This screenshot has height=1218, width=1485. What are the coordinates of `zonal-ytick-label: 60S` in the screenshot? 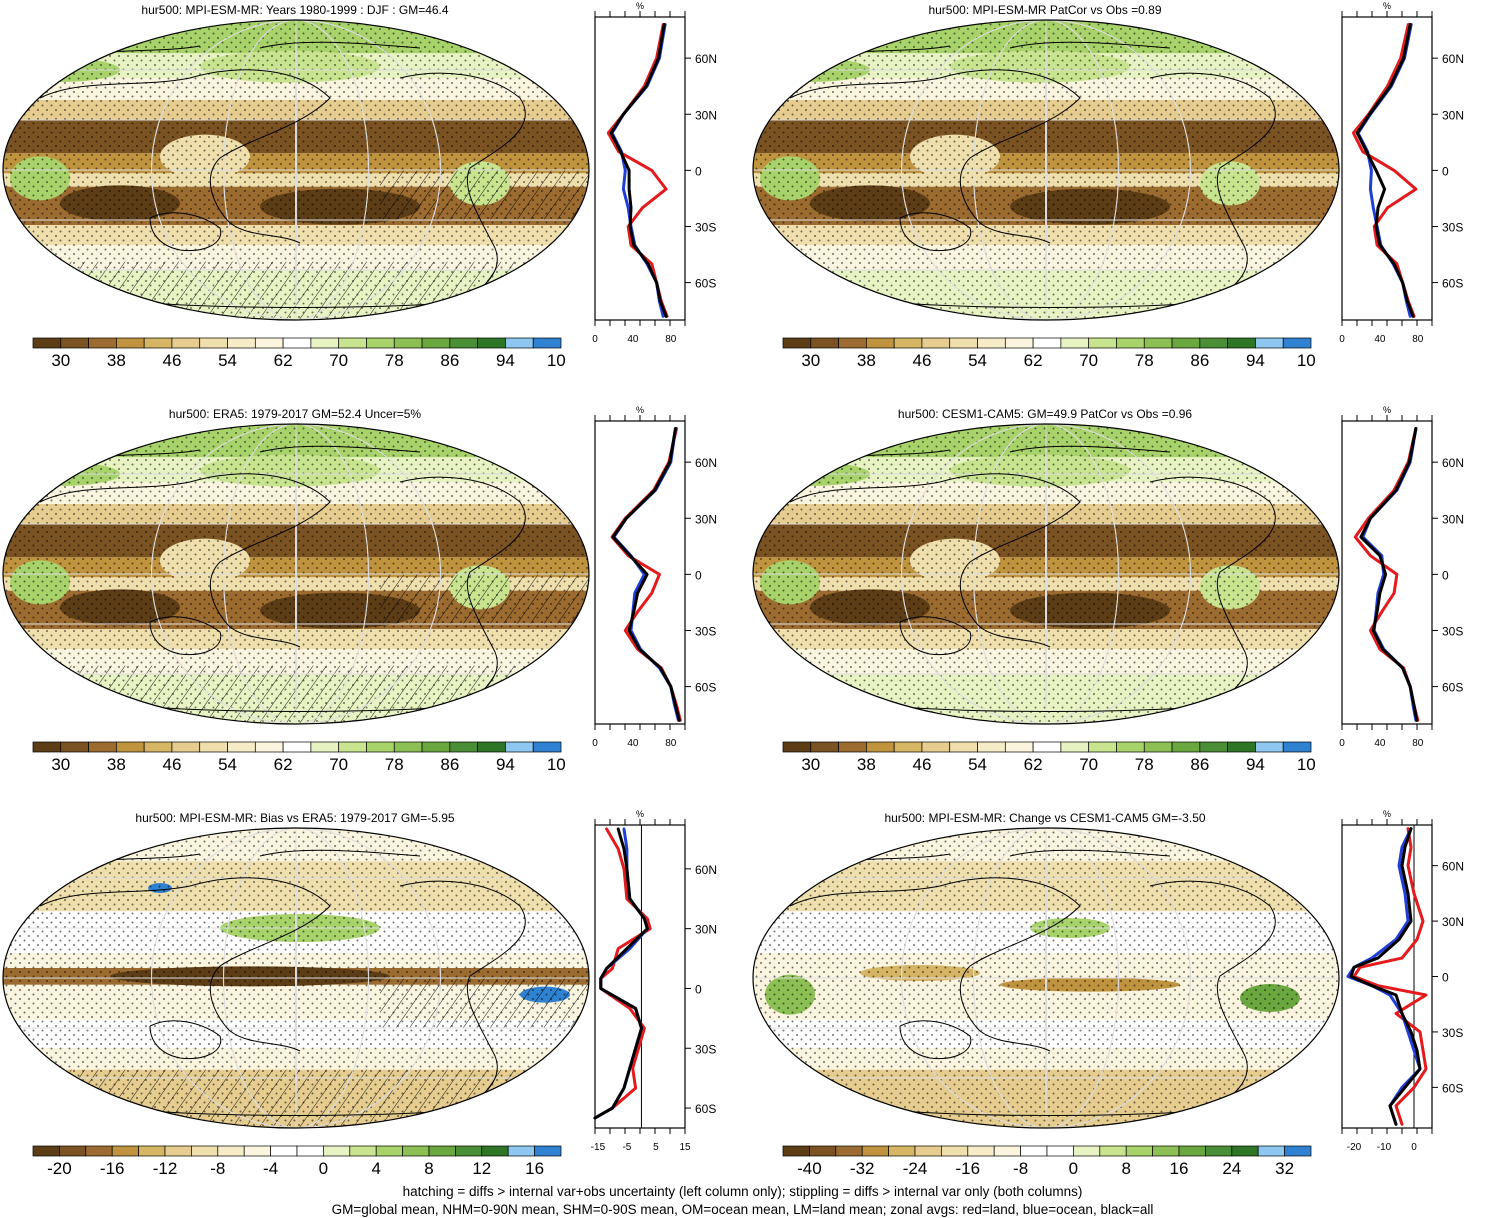 It's located at (705, 1109).